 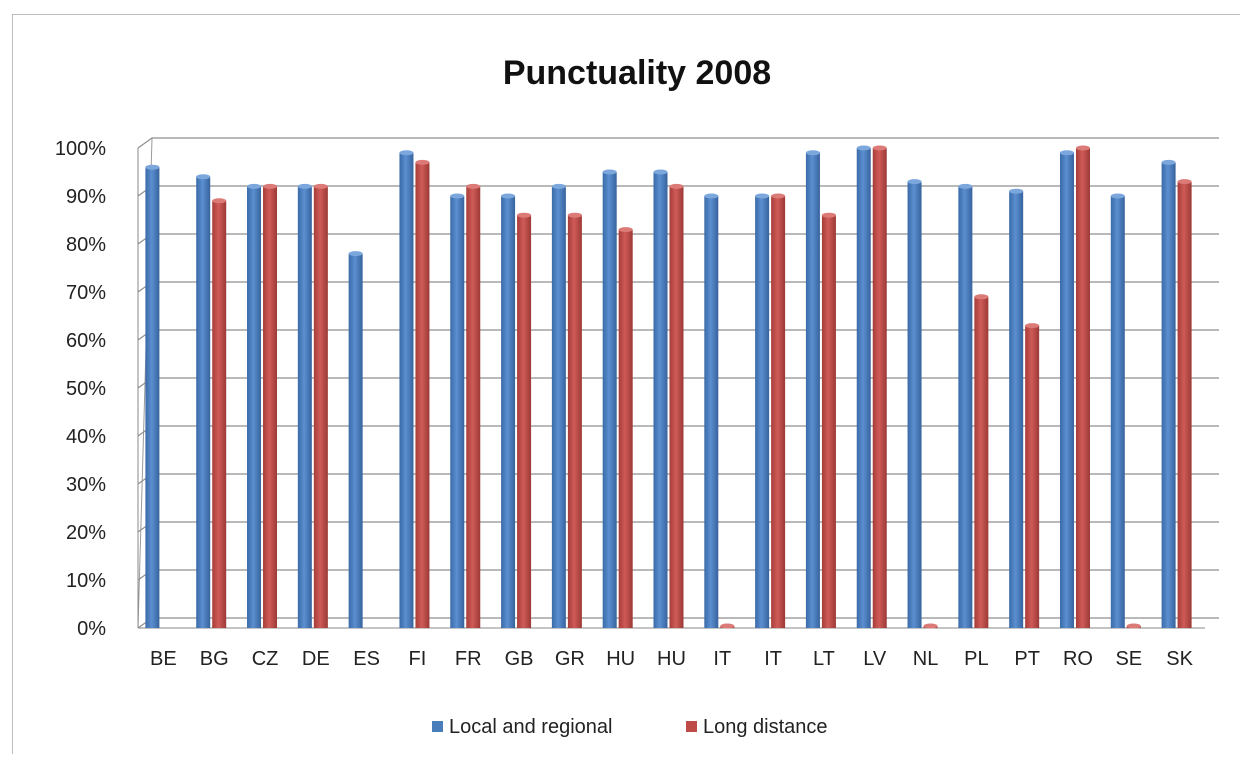 What do you see at coordinates (437, 726) in the screenshot?
I see `legend-swatch-local` at bounding box center [437, 726].